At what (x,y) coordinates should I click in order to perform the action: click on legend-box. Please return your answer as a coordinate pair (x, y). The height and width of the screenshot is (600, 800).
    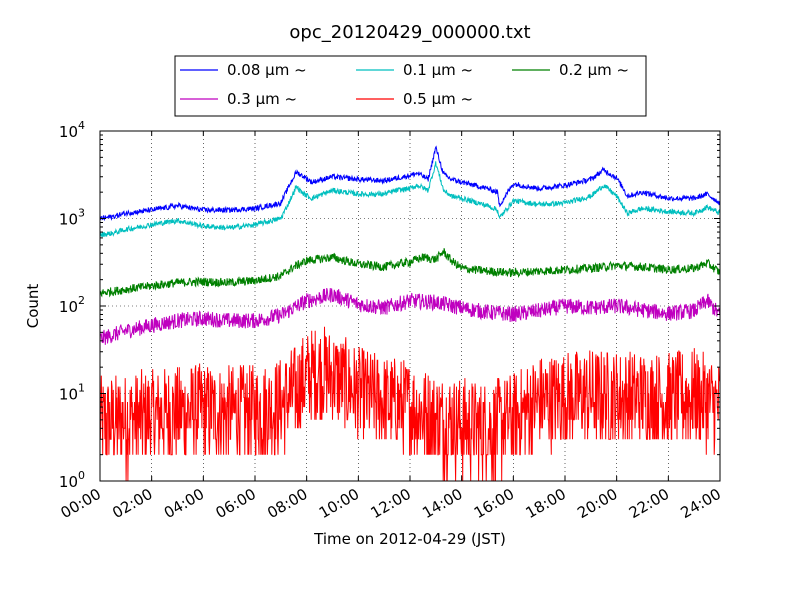
    Looking at the image, I should click on (410, 86).